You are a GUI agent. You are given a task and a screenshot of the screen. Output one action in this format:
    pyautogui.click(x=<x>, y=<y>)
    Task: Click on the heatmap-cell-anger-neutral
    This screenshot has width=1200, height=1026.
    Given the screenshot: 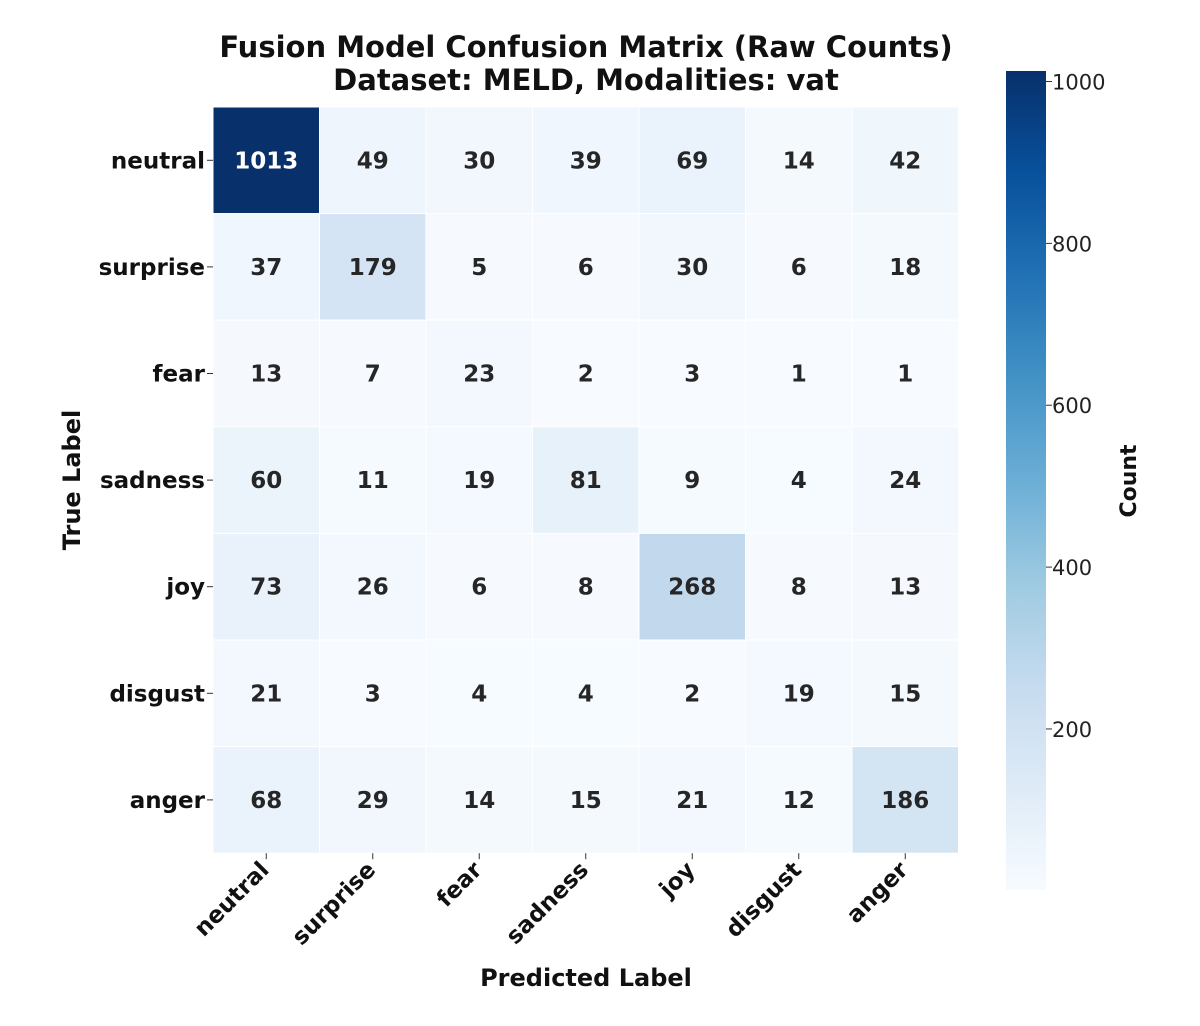 What is the action you would take?
    pyautogui.click(x=266, y=800)
    